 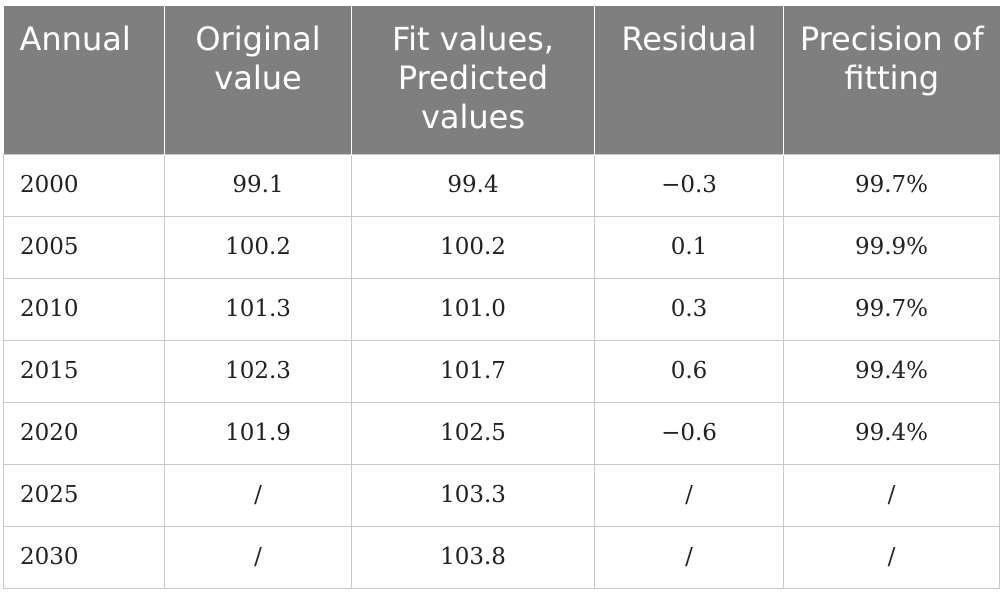 I want to click on cell-residual: 0.1, so click(x=689, y=247).